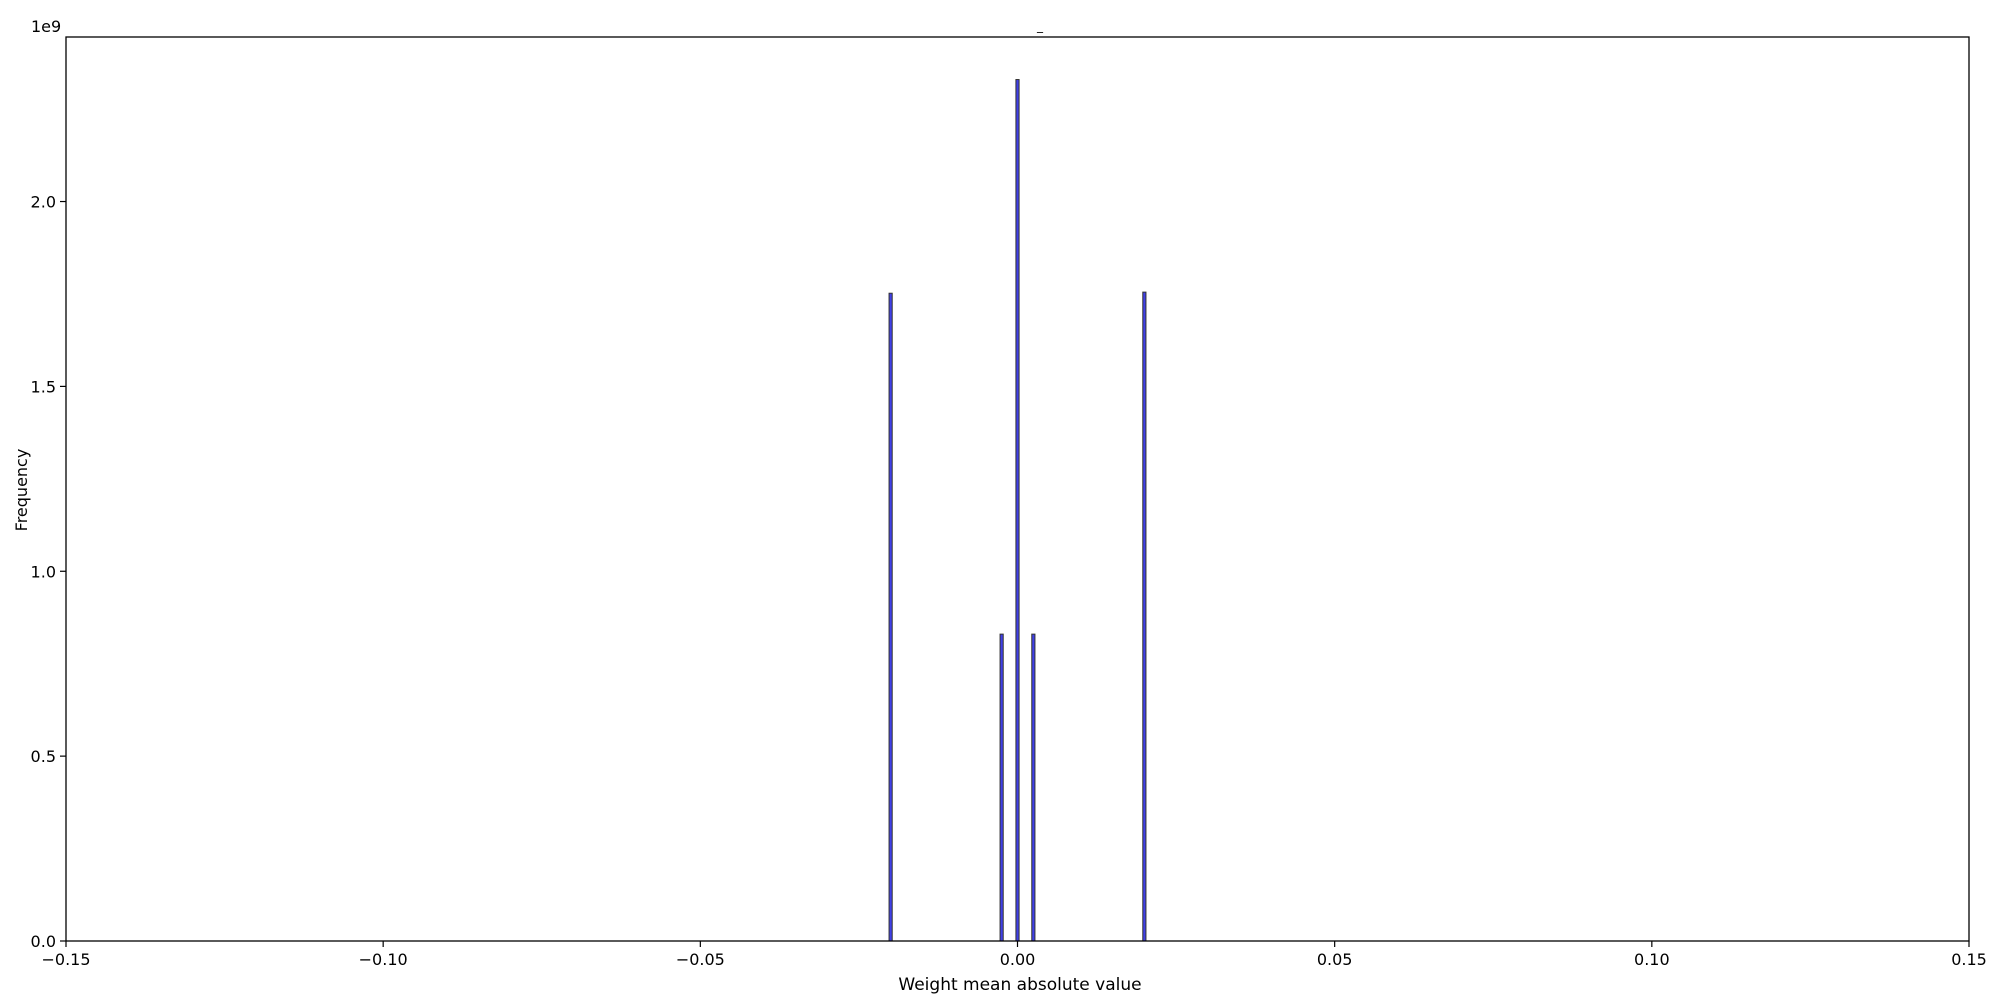  I want to click on y-tick-label: 0.0, so click(43, 941).